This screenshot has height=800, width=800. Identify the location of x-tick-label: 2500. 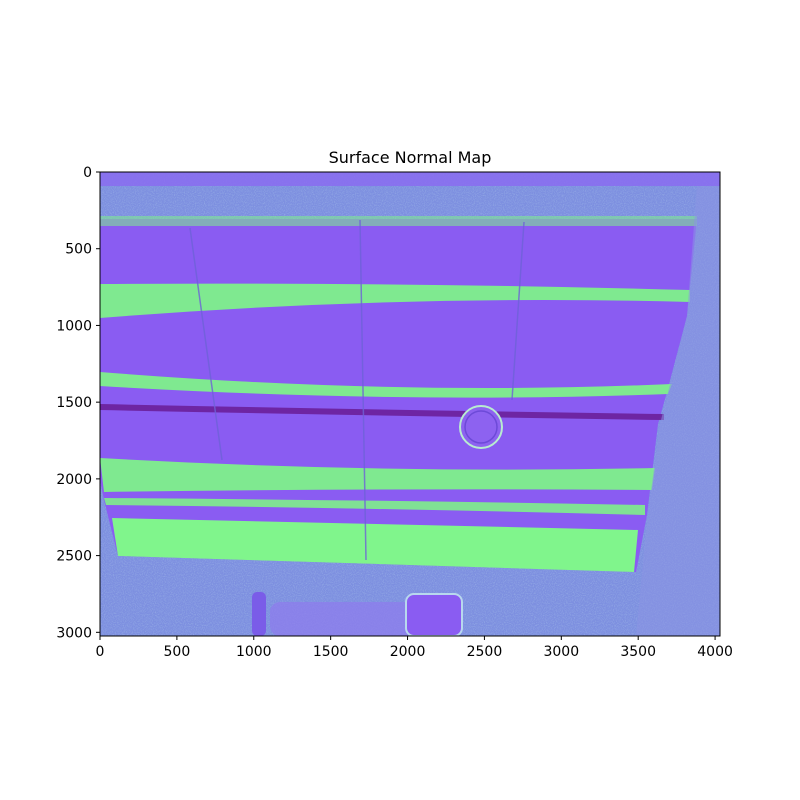
(485, 652).